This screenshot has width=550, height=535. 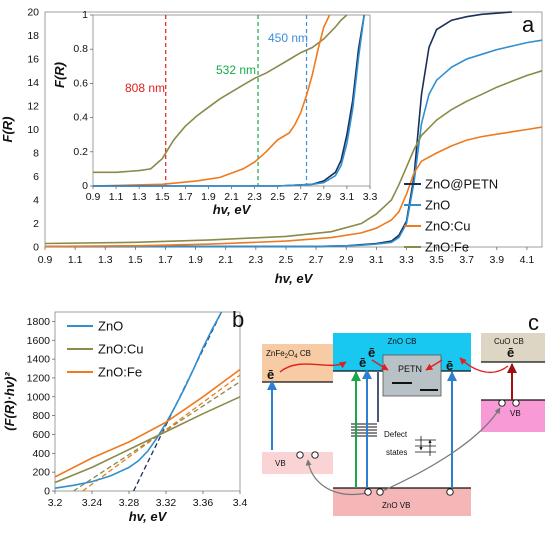 What do you see at coordinates (225, 260) in the screenshot?
I see `x-tick-label: 2.1` at bounding box center [225, 260].